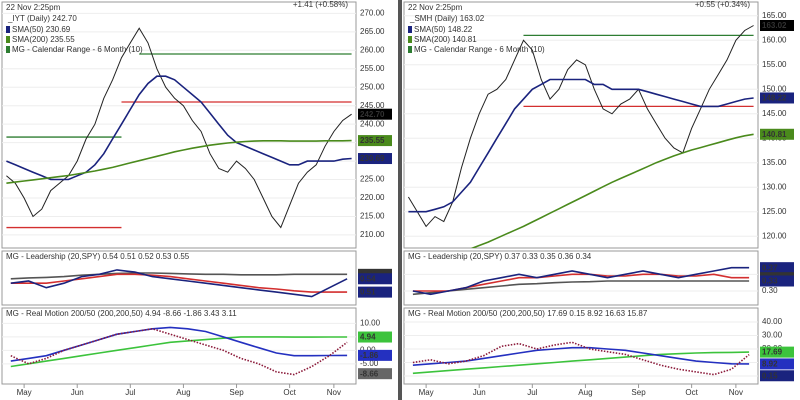  Describe the element at coordinates (447, 18) in the screenshot. I see `symbol: _SMH (Daily) 163.02` at that location.